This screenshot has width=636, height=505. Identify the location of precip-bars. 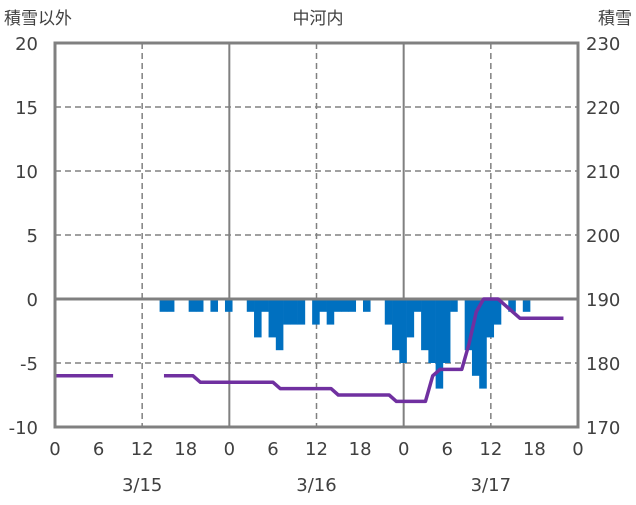
(345, 344).